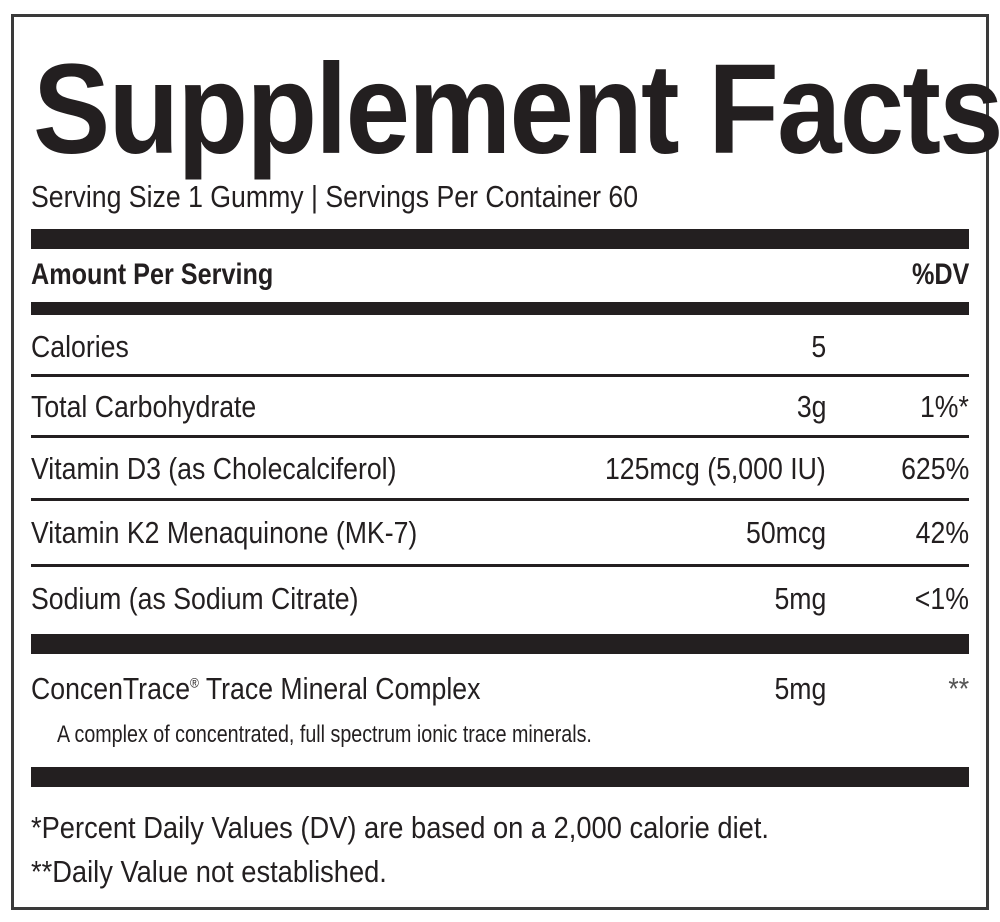  I want to click on nutrient-name: Total Carbohydrate, so click(144, 406).